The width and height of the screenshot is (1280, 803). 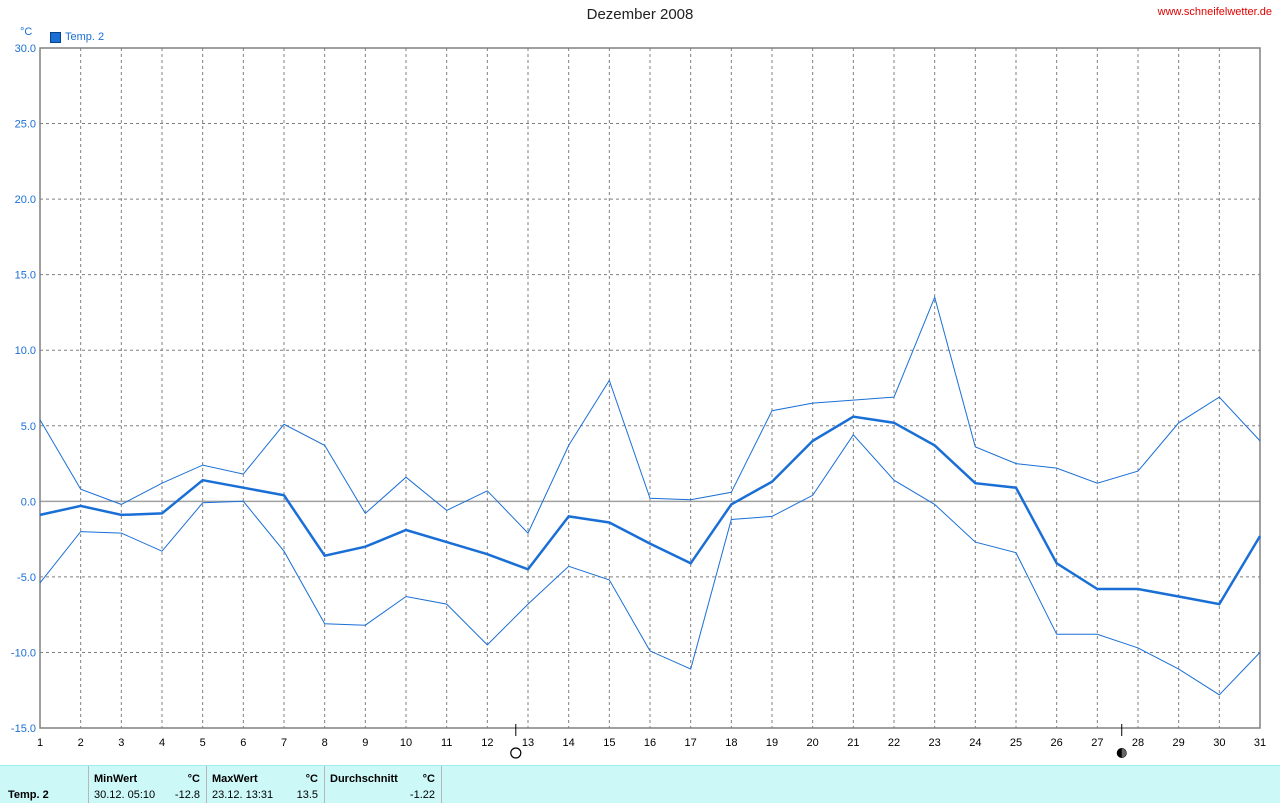 What do you see at coordinates (26, 578) in the screenshot?
I see `y-tick-label: -5.0` at bounding box center [26, 578].